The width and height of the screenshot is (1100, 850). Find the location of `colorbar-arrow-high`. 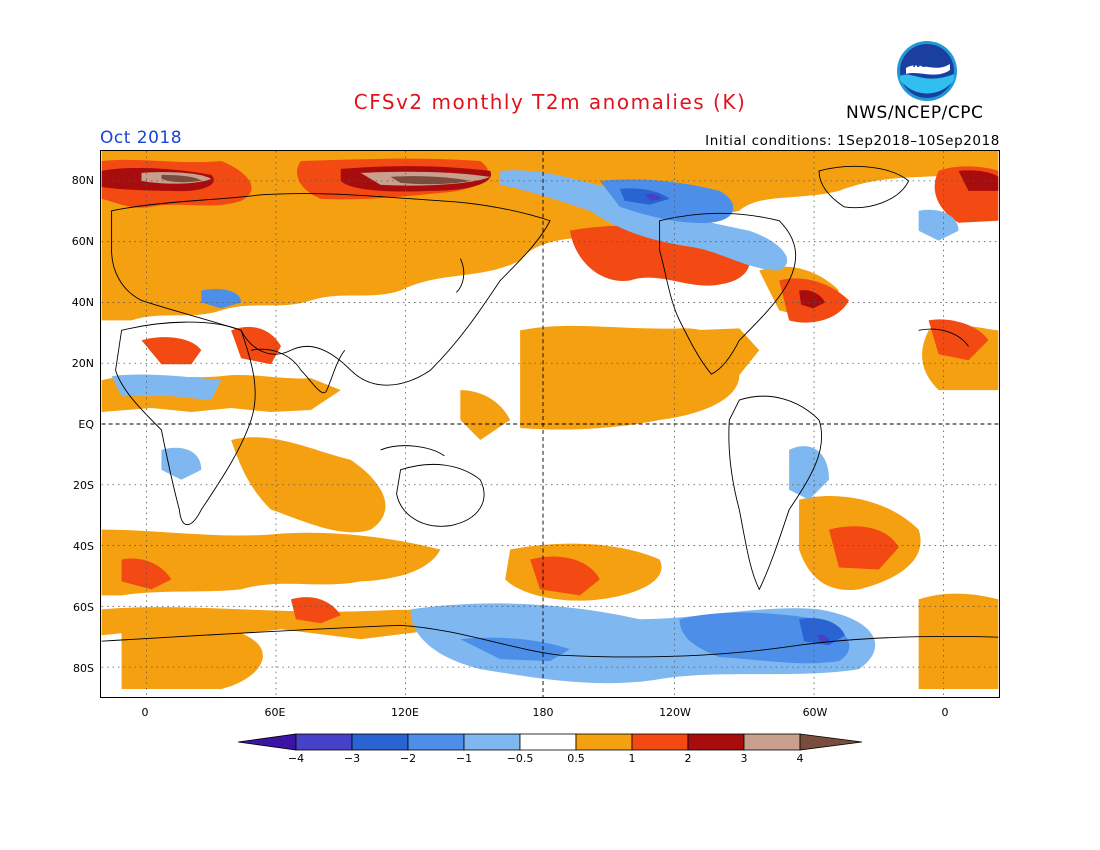

colorbar-arrow-high is located at coordinates (830, 742).